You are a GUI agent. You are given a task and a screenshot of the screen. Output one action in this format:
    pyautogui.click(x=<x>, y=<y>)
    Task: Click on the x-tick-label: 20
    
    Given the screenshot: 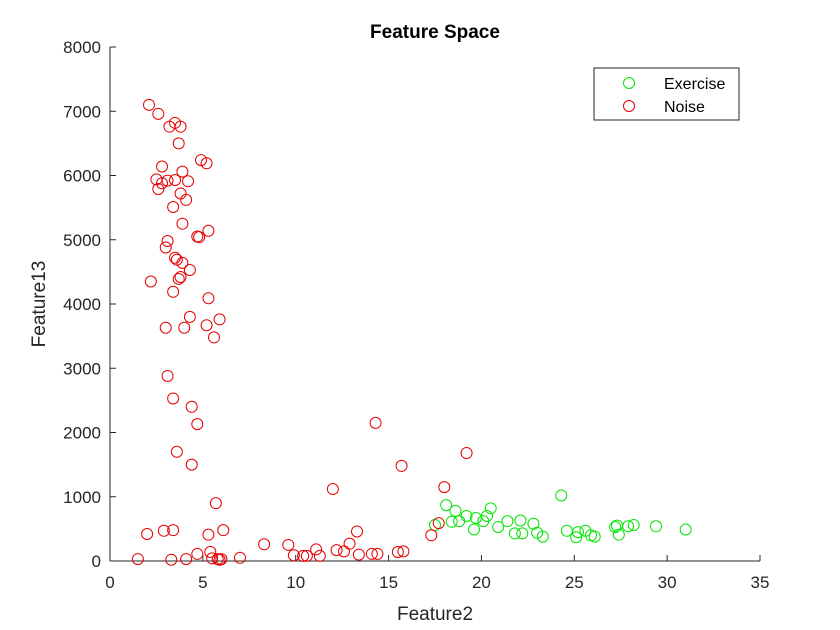 What is the action you would take?
    pyautogui.click(x=481, y=582)
    